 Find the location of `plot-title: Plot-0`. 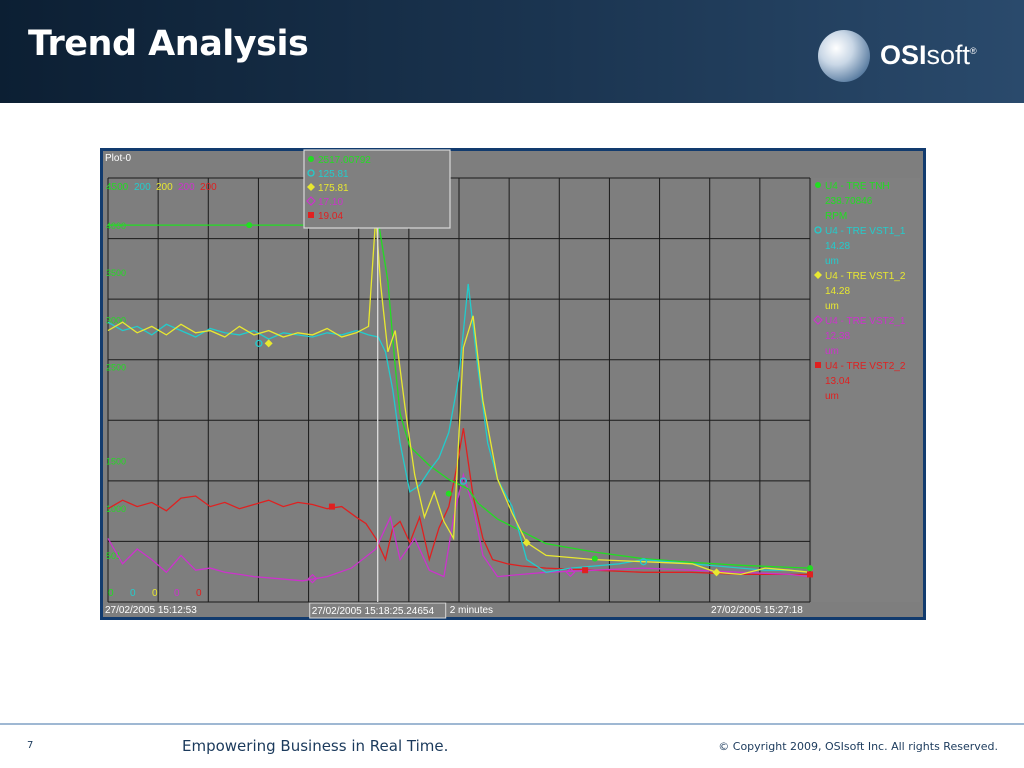

plot-title: Plot-0 is located at coordinates (118, 158).